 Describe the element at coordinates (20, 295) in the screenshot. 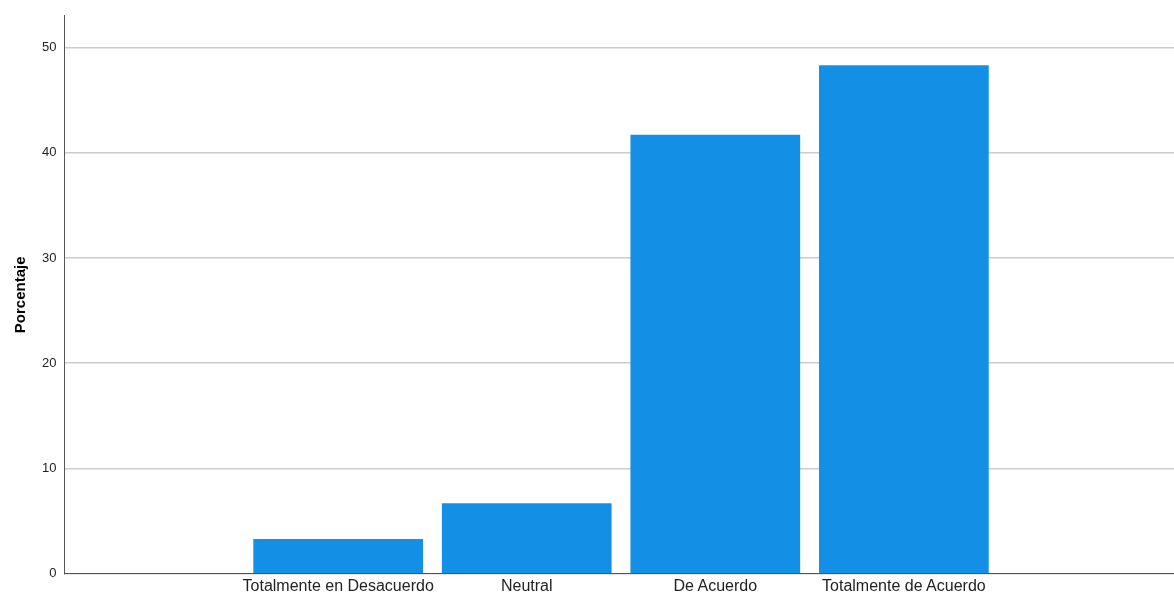

I see `y-axis-title: Porcentaje` at that location.